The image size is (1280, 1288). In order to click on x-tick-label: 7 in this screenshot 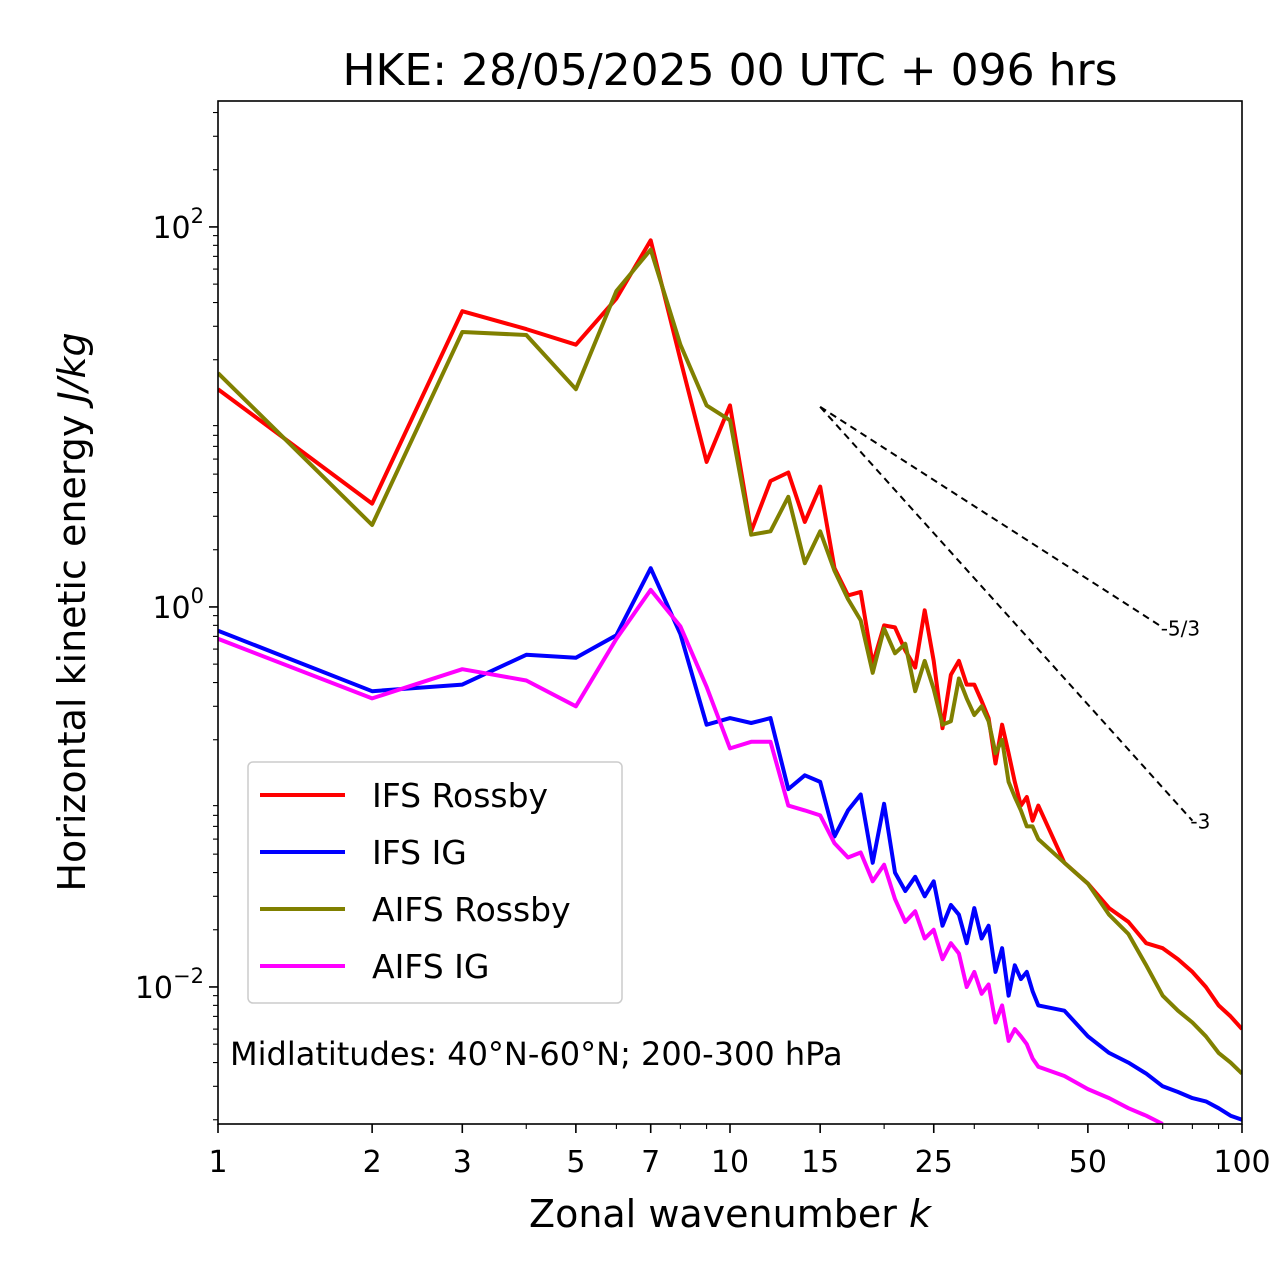, I will do `click(650, 1162)`.